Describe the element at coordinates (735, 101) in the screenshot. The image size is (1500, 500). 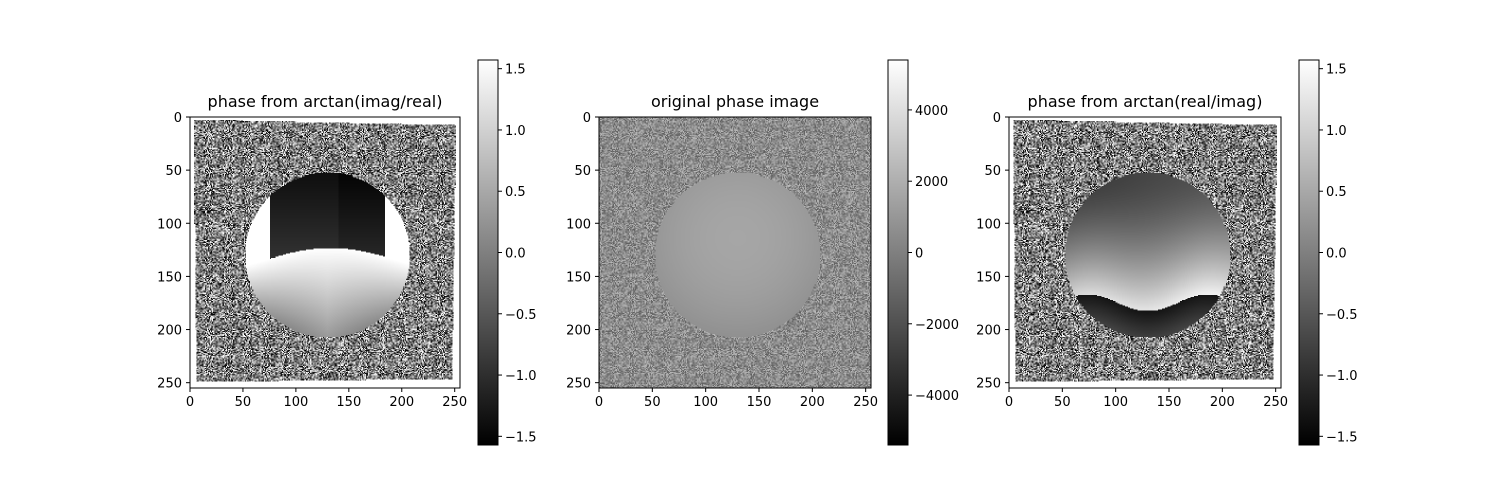
I see `panel-title: original phase image` at that location.